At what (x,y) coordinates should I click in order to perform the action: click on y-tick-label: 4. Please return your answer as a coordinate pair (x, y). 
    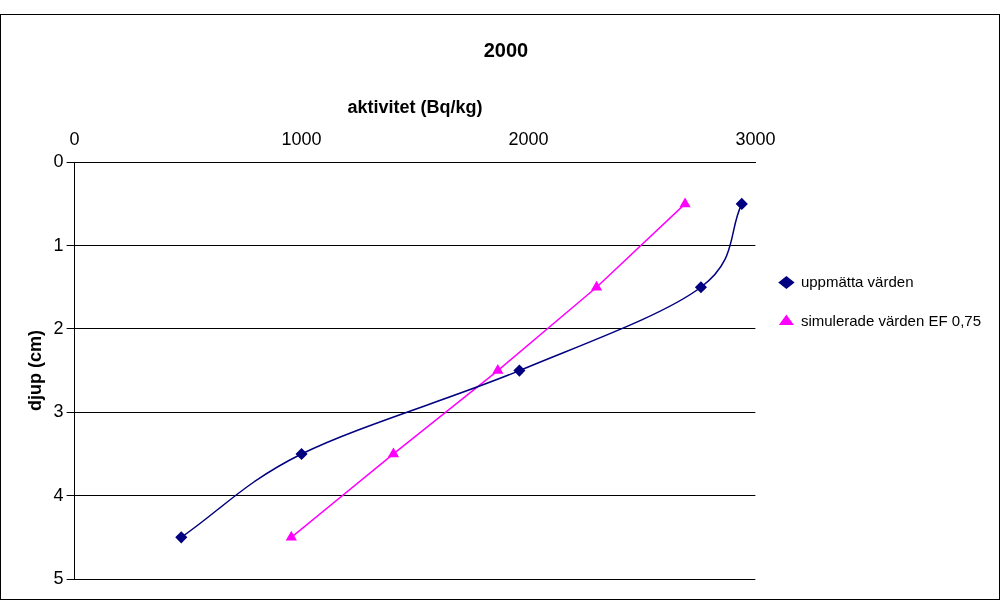
    Looking at the image, I should click on (58, 494).